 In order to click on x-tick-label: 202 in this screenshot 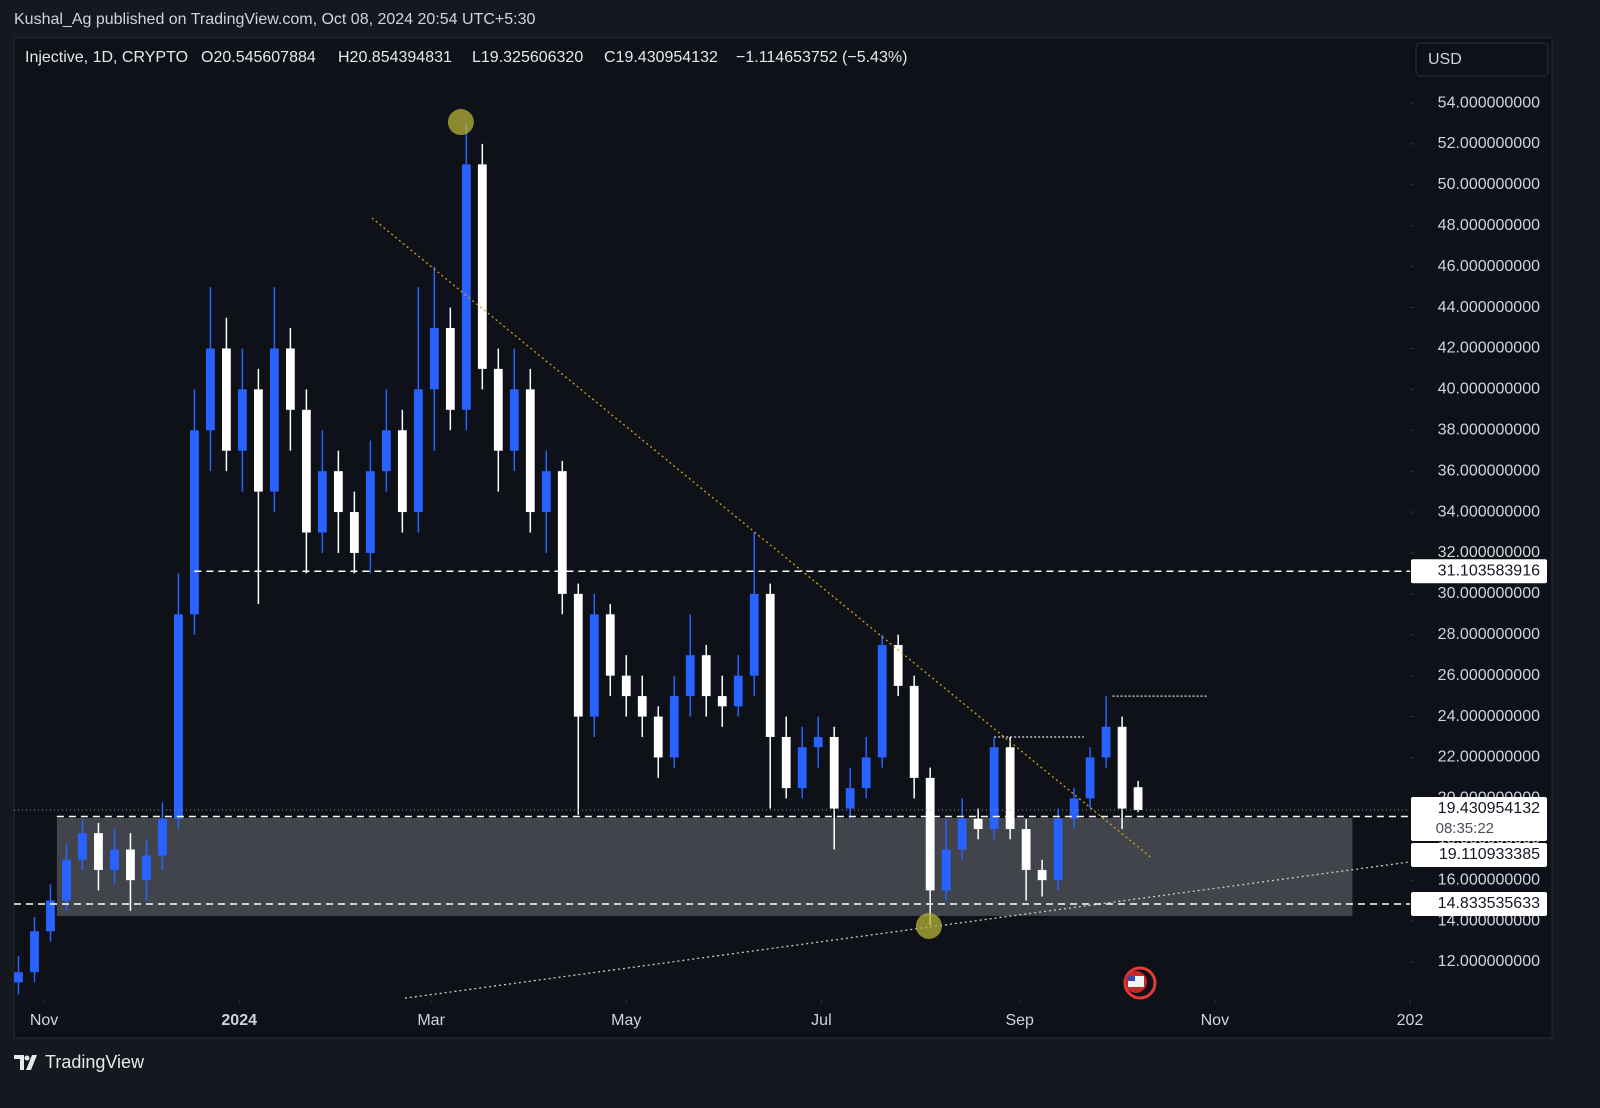, I will do `click(1410, 1020)`.